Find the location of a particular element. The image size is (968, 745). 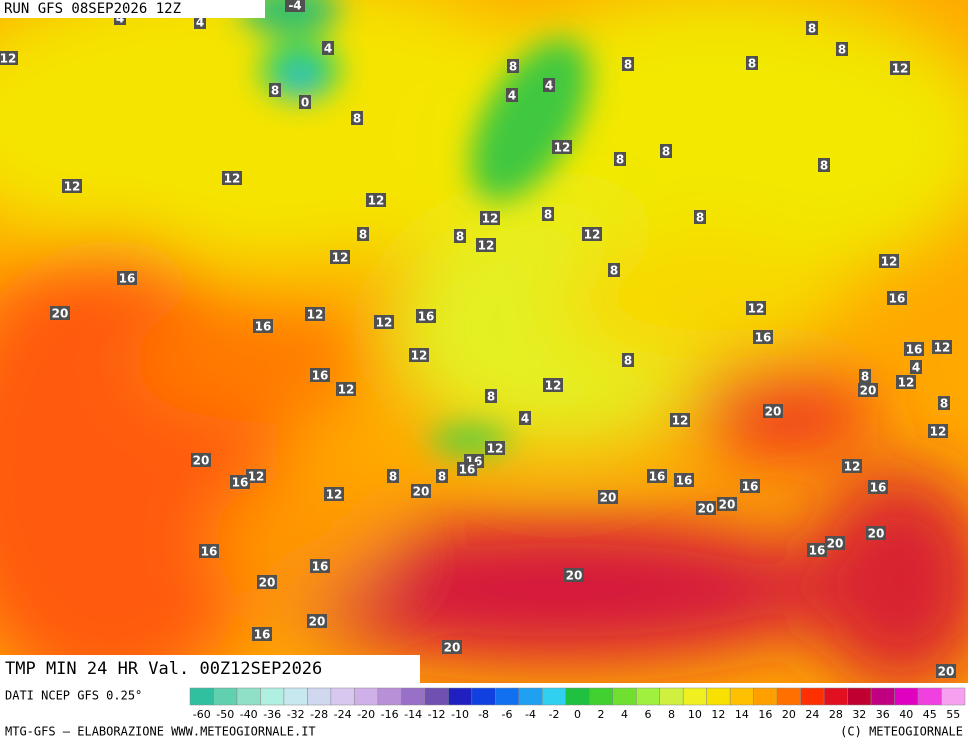

colorbar-label: 12 is located at coordinates (718, 714).